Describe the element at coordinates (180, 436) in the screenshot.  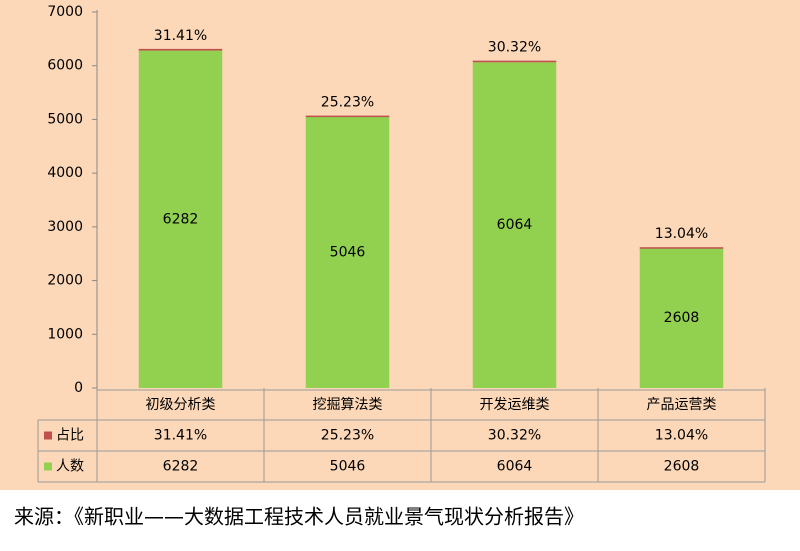
I see `table-value: 31.41%` at that location.